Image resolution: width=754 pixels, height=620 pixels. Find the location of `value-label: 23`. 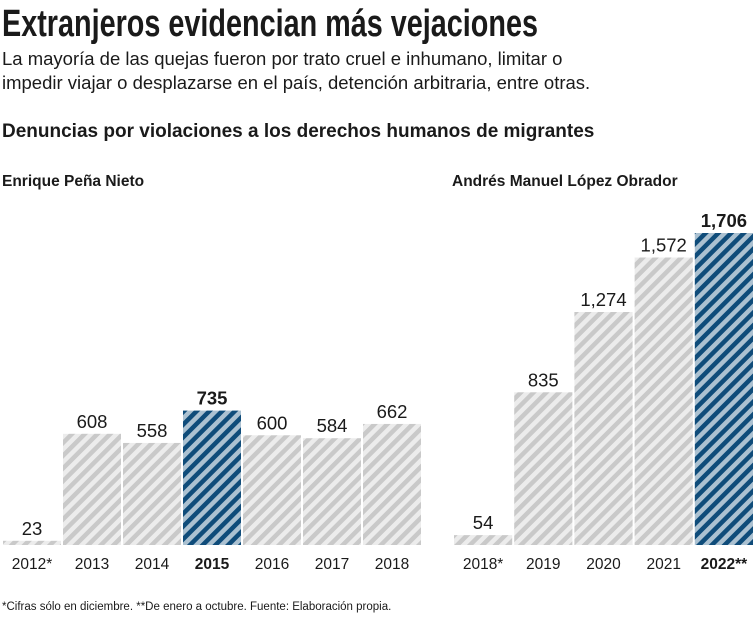

value-label: 23 is located at coordinates (32, 528).